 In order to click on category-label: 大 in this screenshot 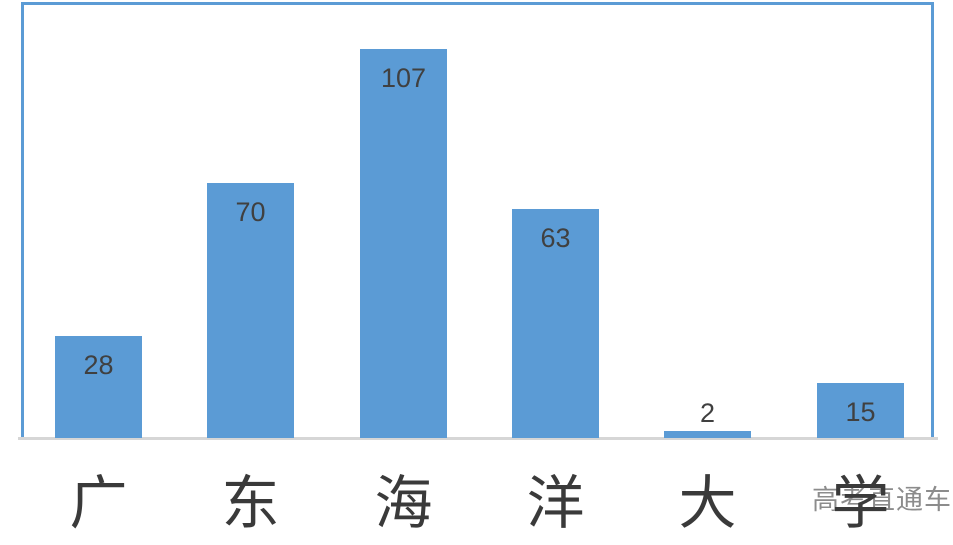, I will do `click(707, 503)`.